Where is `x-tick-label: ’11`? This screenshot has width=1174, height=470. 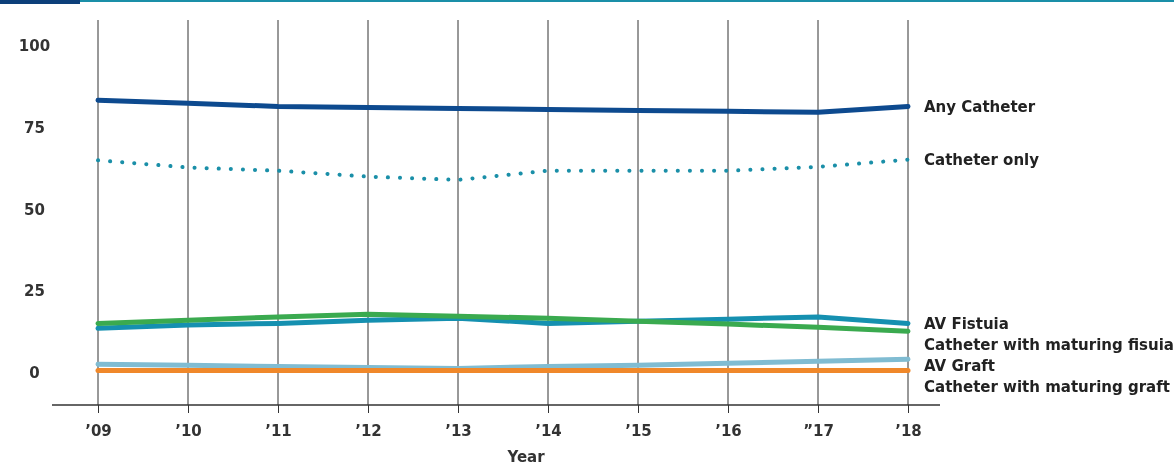 x-tick-label: ’11 is located at coordinates (278, 430).